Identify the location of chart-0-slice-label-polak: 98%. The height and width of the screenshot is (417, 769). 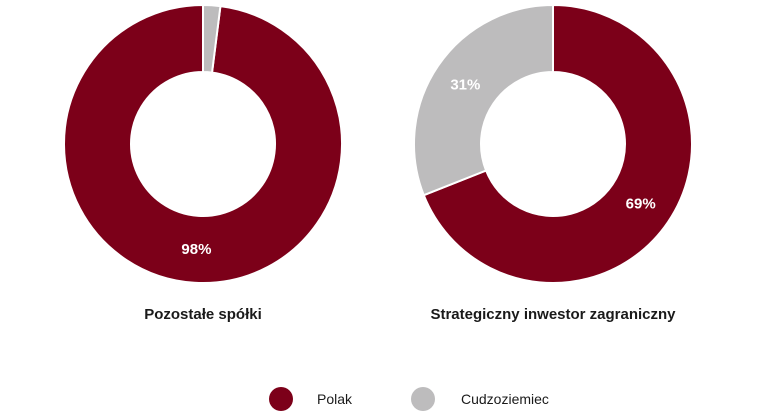
(196, 249).